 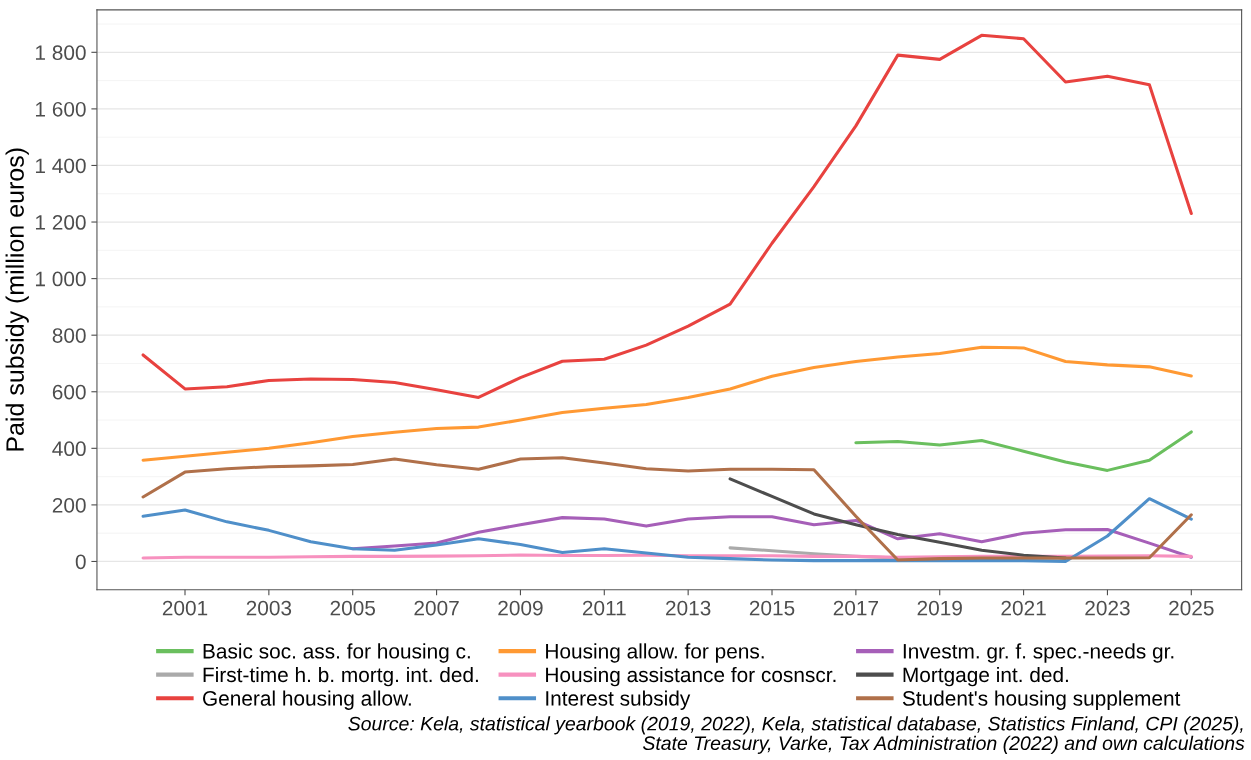 I want to click on x-tick-label: 2003, so click(x=269, y=608).